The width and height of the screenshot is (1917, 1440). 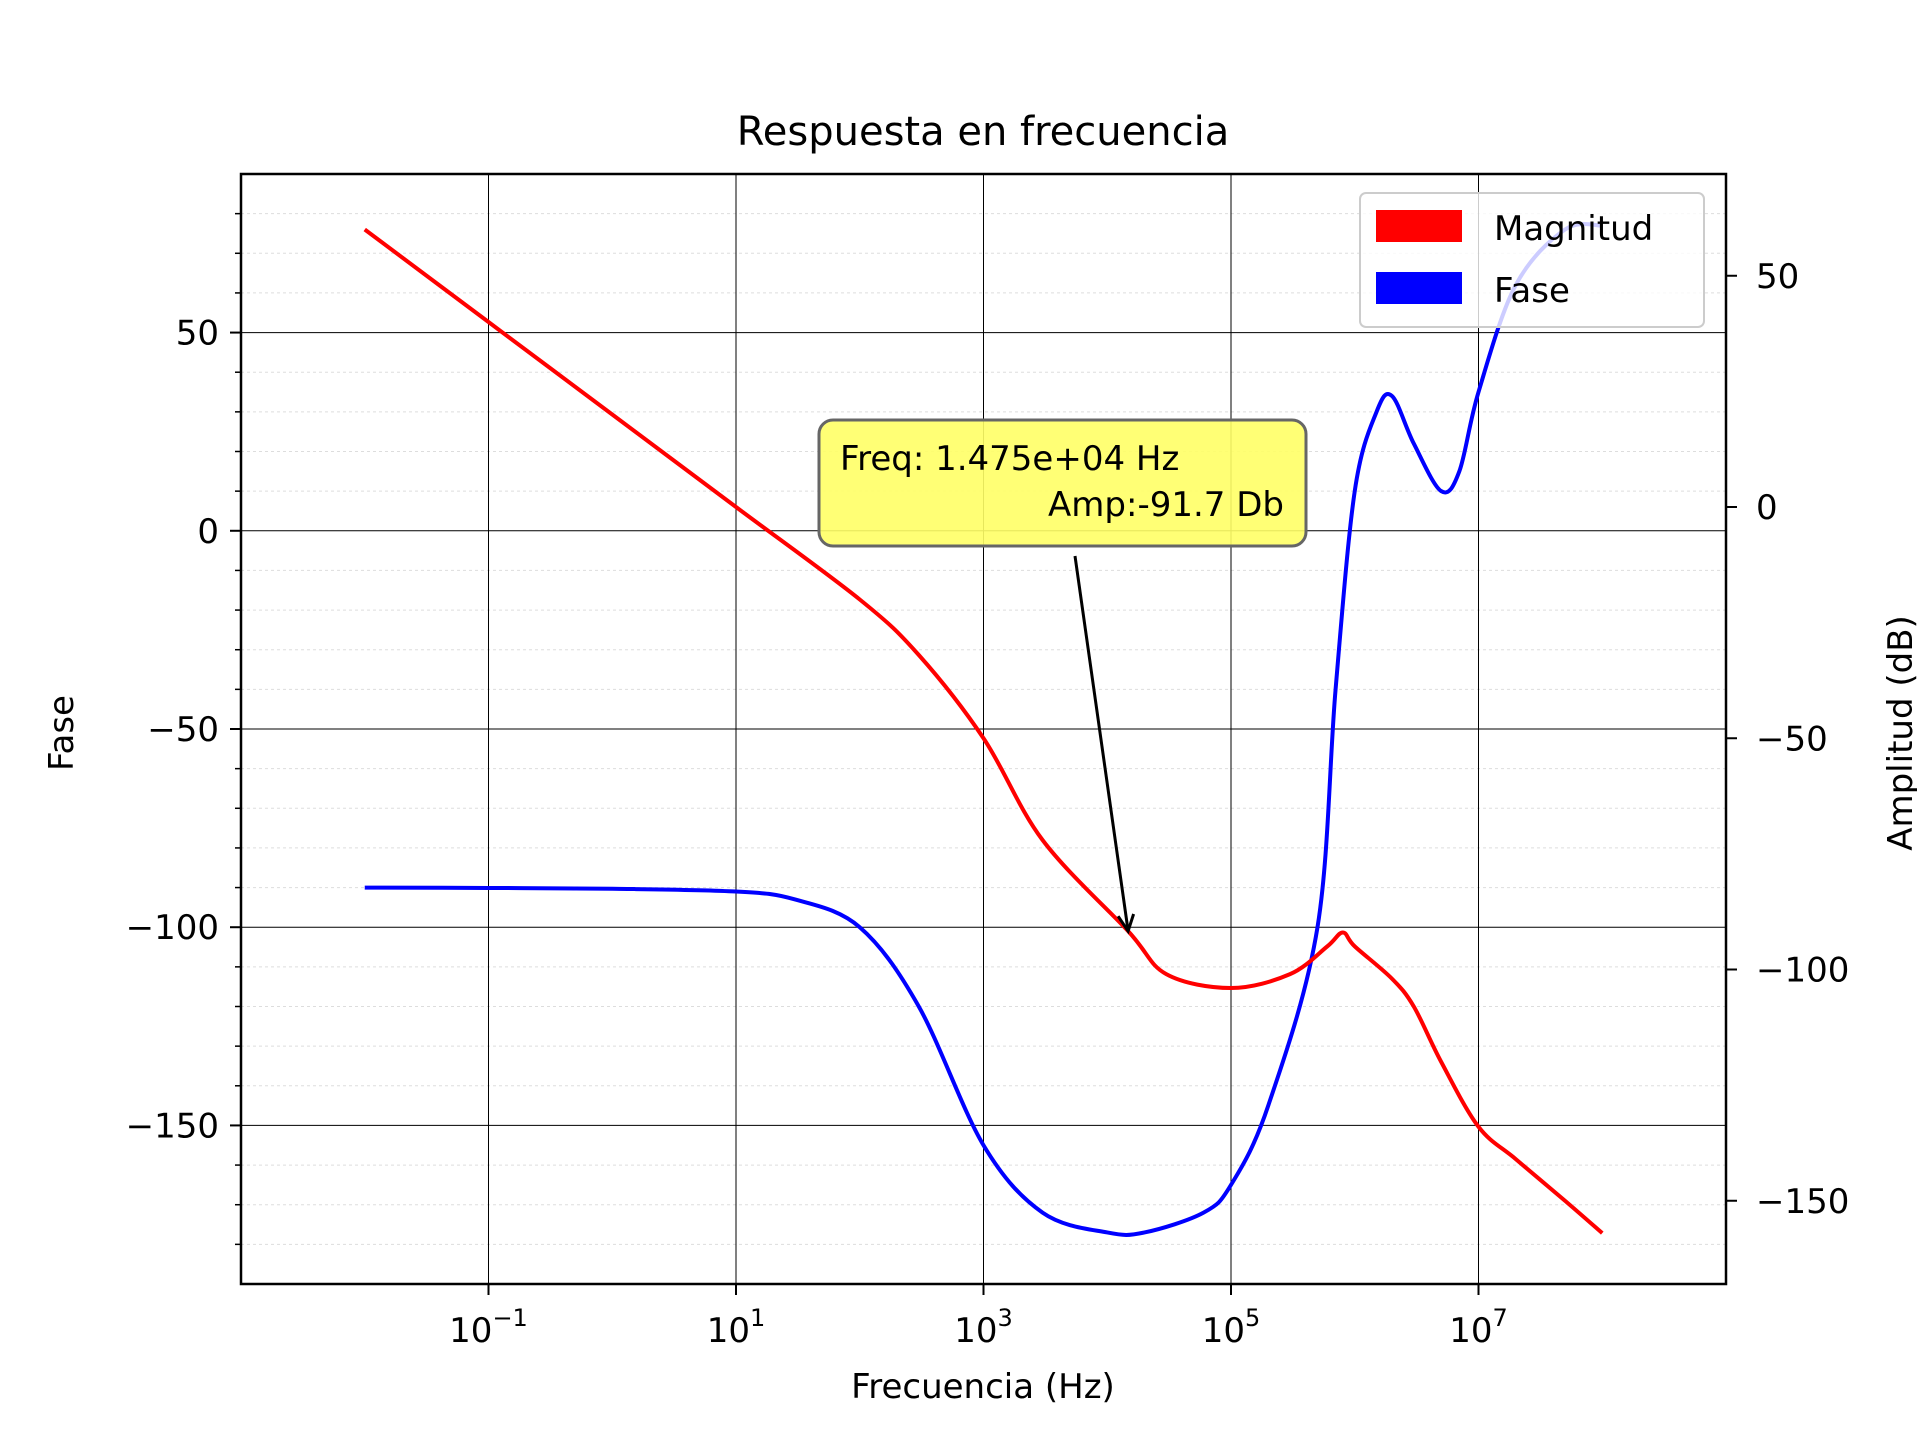 I want to click on tick-label-y-right: −150, so click(x=1802, y=1202).